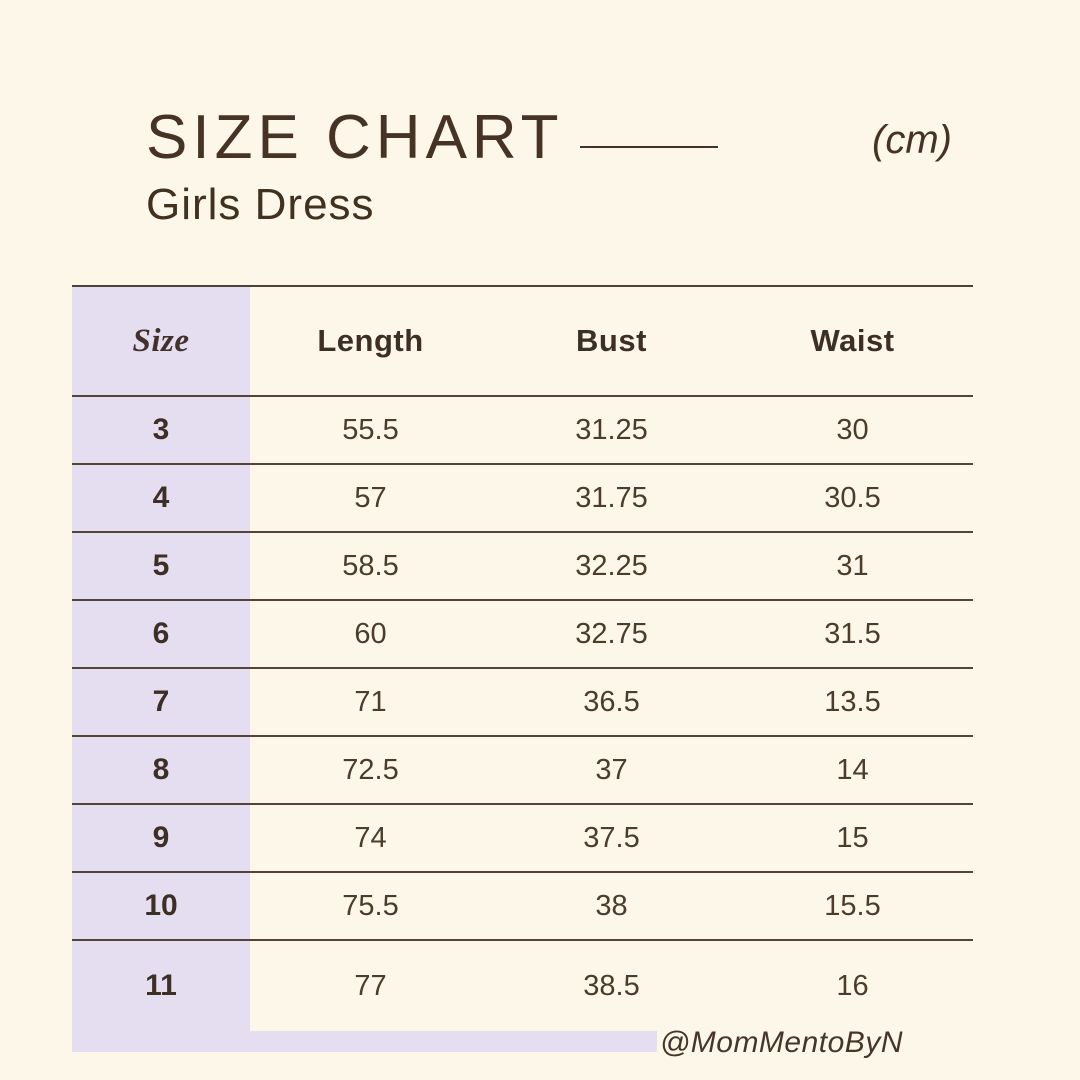 This screenshot has height=1080, width=1080. What do you see at coordinates (161, 906) in the screenshot?
I see `cell-size: 10` at bounding box center [161, 906].